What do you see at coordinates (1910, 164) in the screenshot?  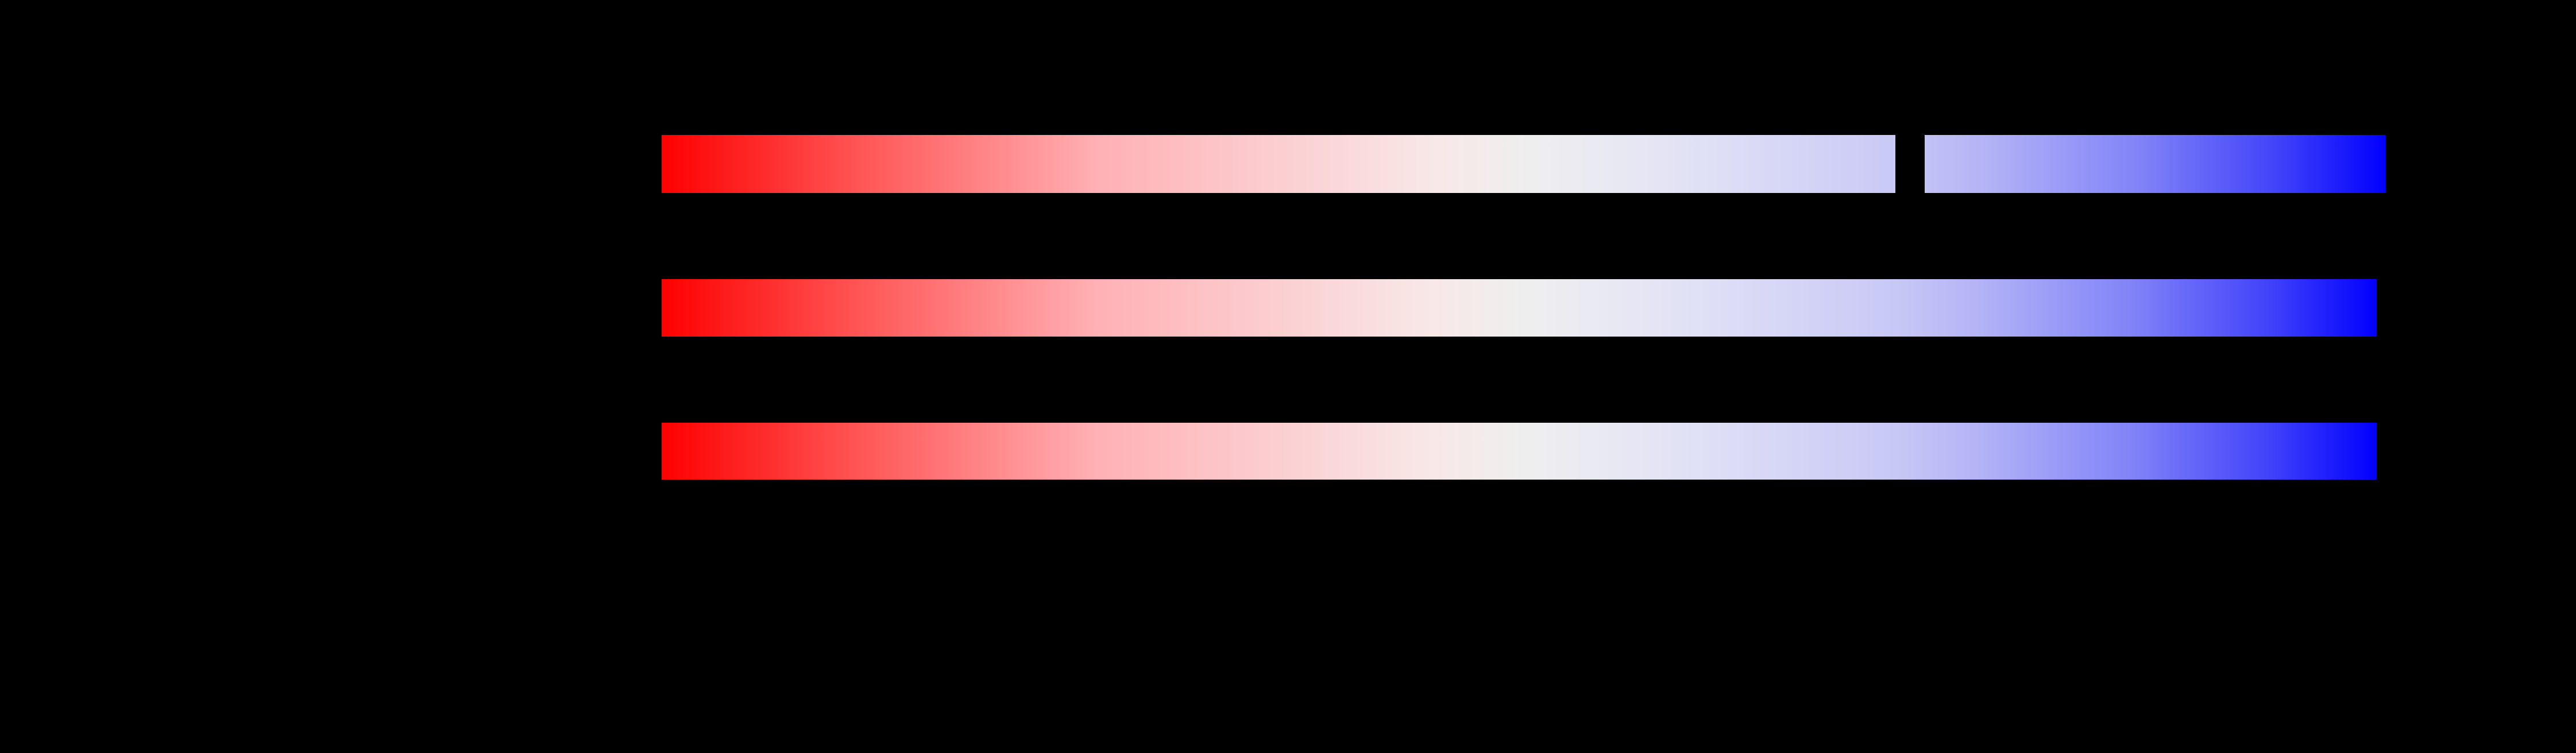 I see `gradient-bar-top-gap` at bounding box center [1910, 164].